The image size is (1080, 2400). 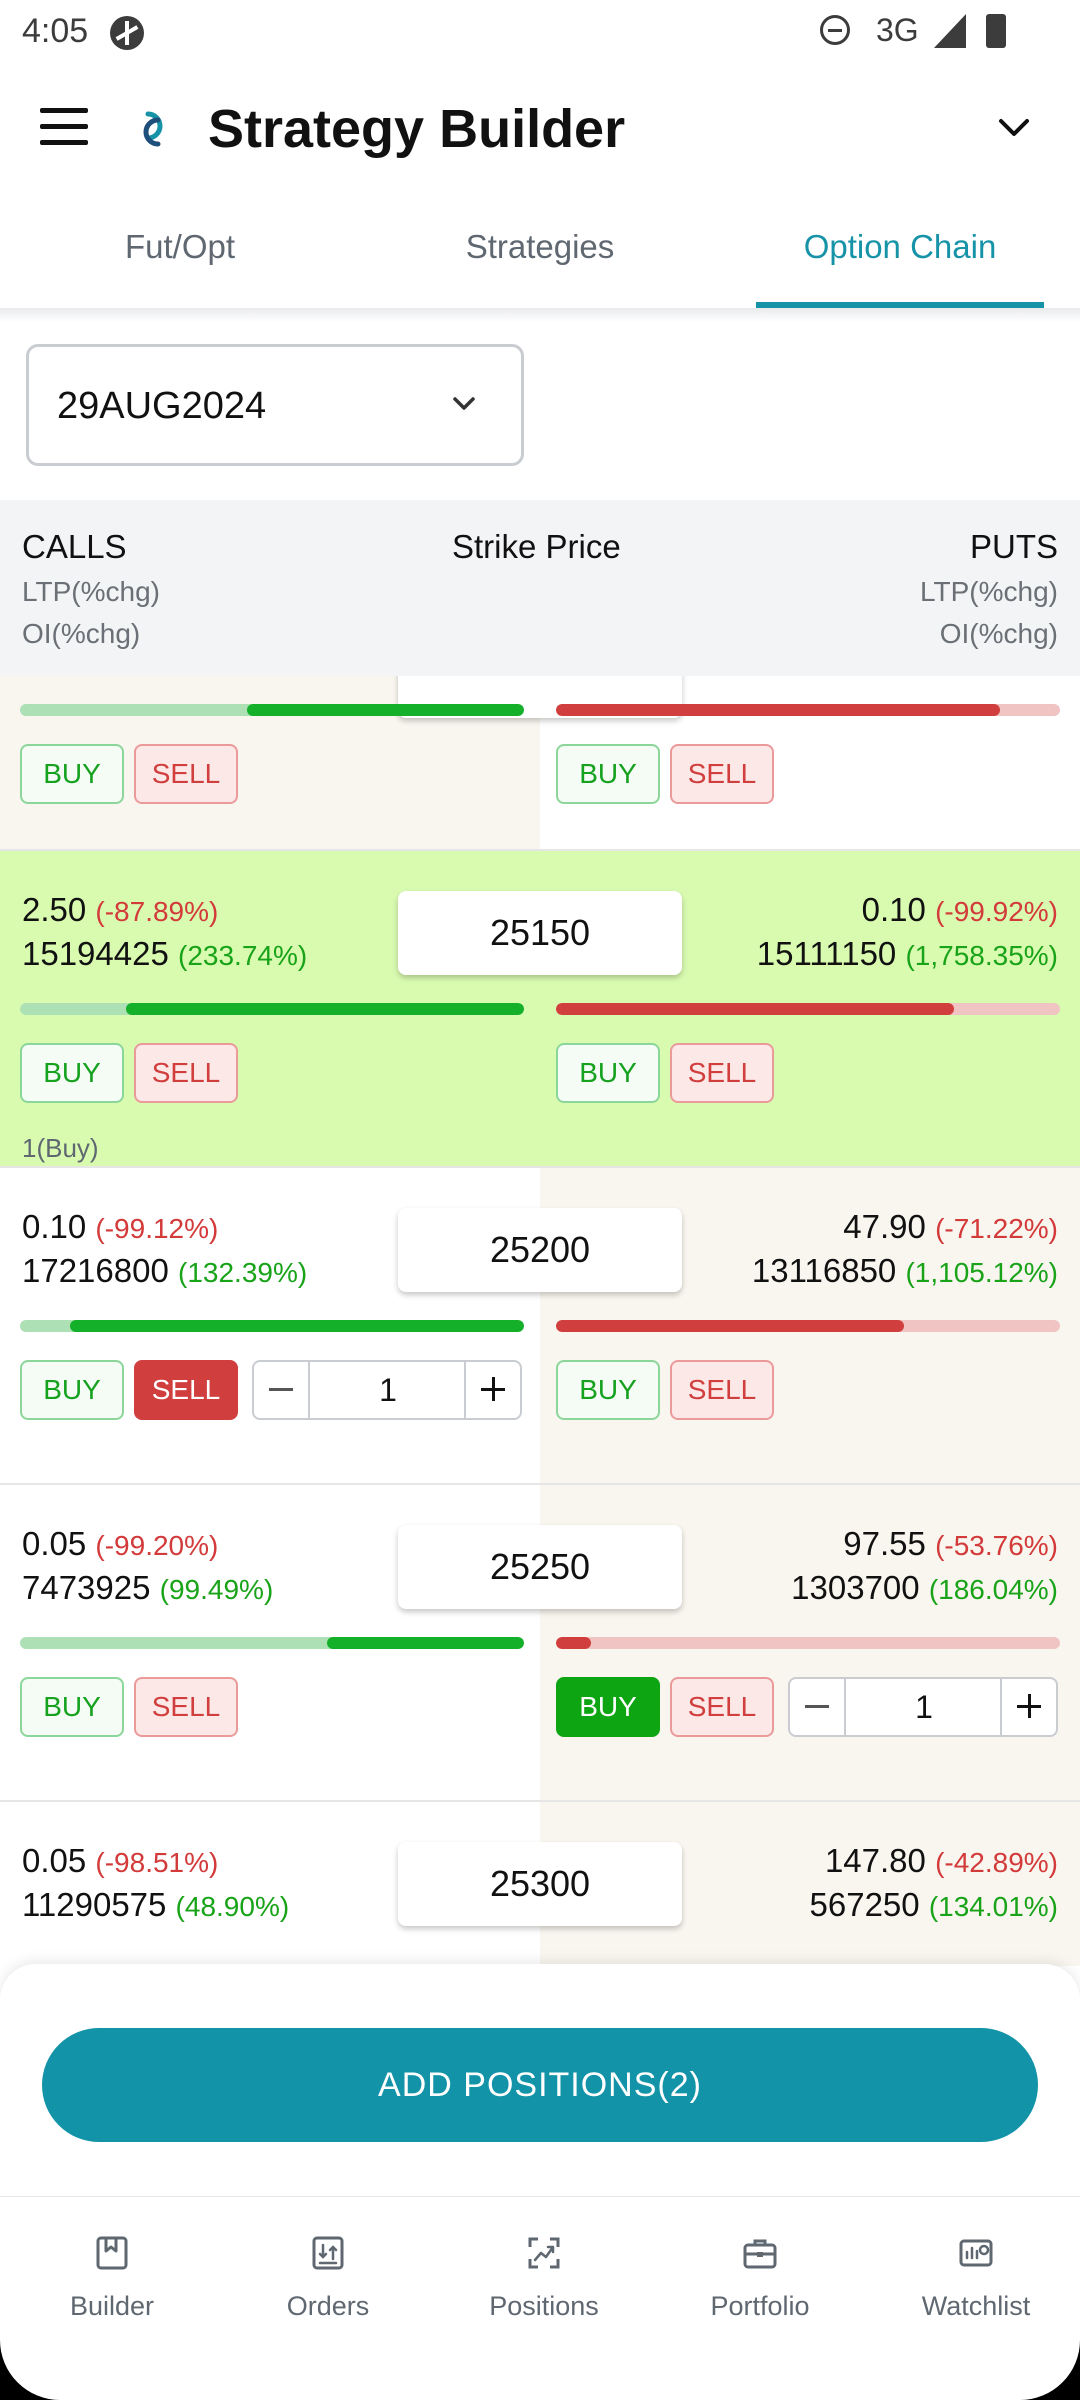 What do you see at coordinates (120, 1226) in the screenshot?
I see `call-ltp: 0.10 (-99.12%)` at bounding box center [120, 1226].